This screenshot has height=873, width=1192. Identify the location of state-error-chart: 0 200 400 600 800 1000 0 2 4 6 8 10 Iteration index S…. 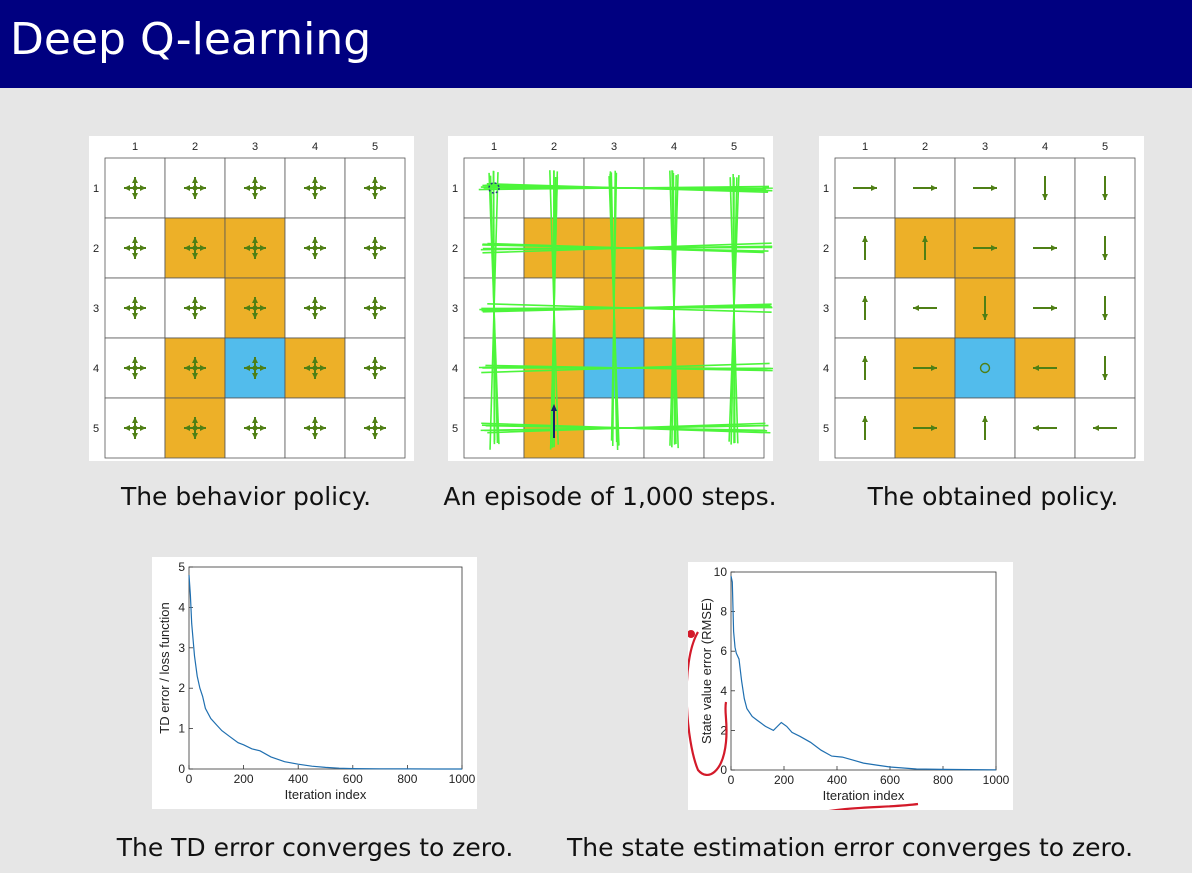
(847, 690).